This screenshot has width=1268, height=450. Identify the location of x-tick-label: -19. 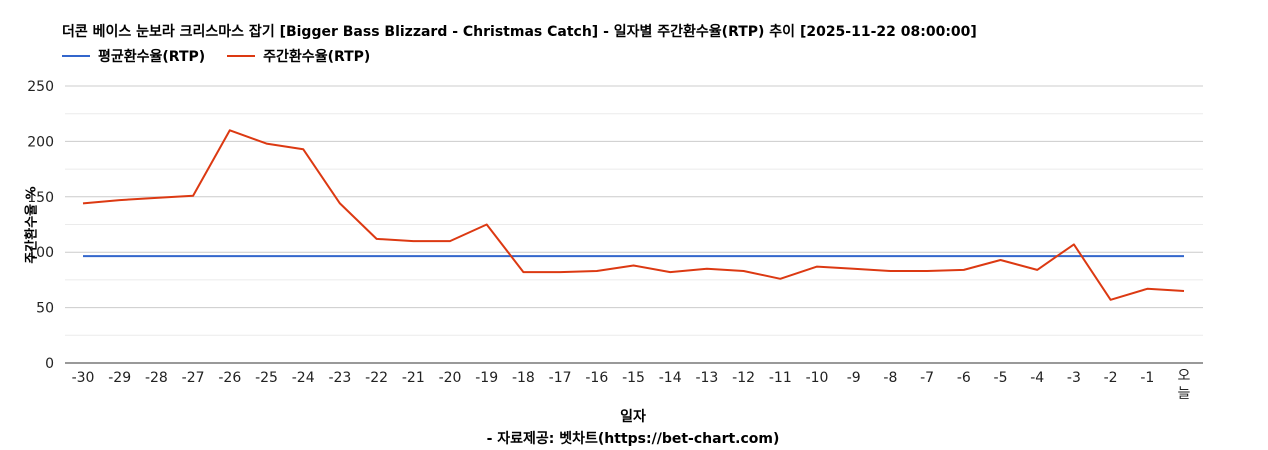
(486, 378).